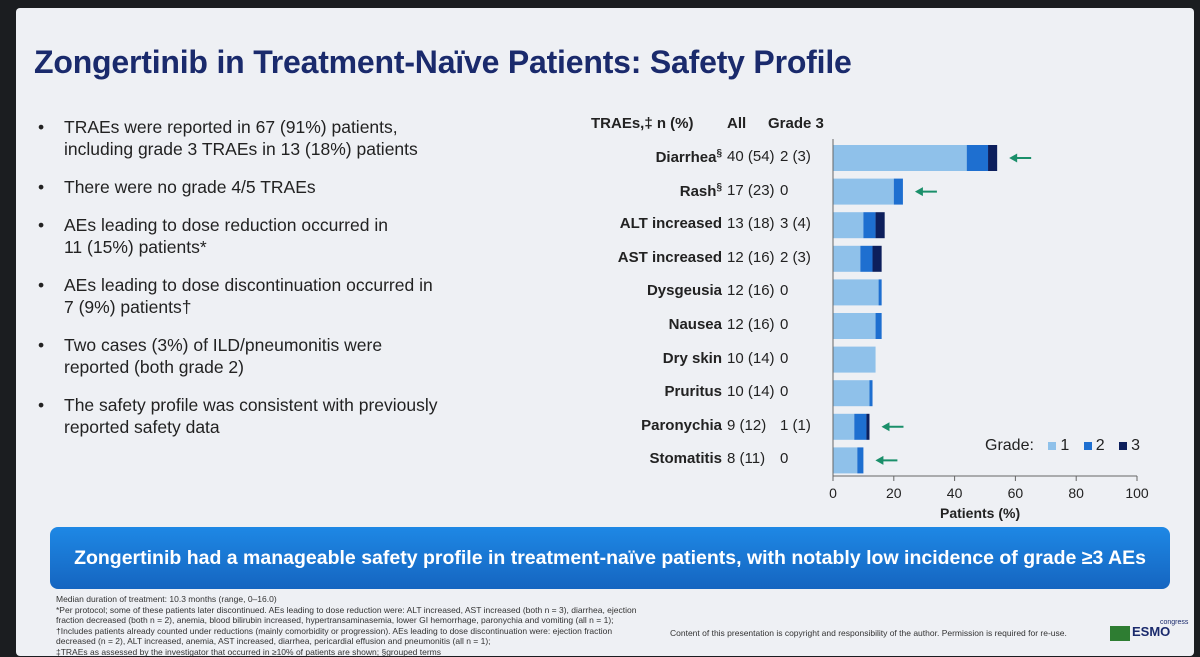  What do you see at coordinates (1076, 493) in the screenshot?
I see `x-tick-label: 80` at bounding box center [1076, 493].